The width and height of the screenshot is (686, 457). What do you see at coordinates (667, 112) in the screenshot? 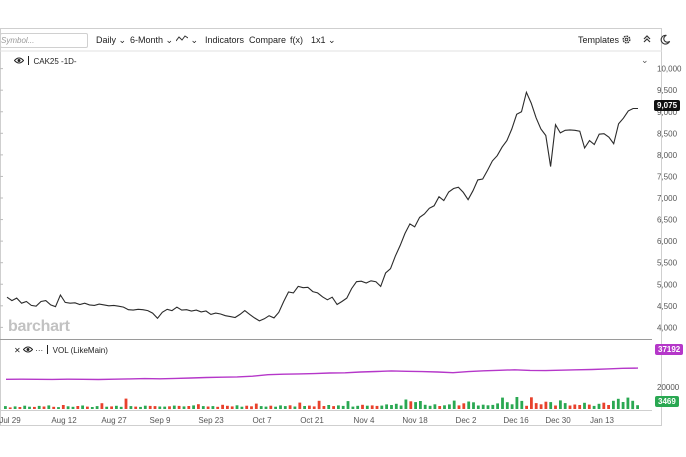
I see `price-tick-label: 9,000` at bounding box center [667, 112].